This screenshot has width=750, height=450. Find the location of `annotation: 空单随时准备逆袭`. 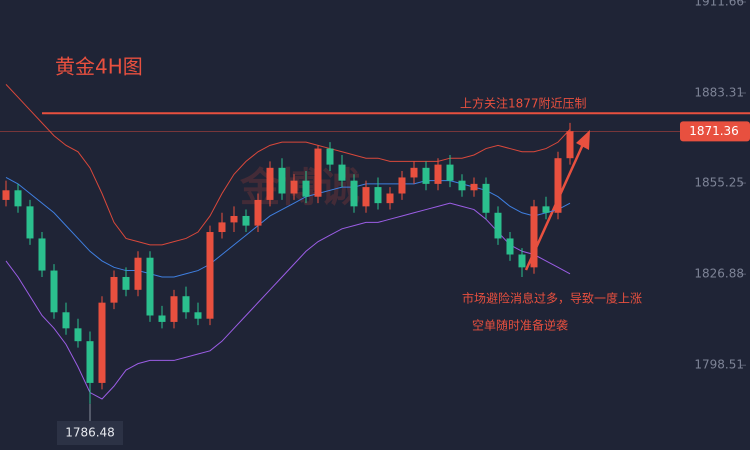

annotation: 空单随时准备逆袭 is located at coordinates (520, 325).